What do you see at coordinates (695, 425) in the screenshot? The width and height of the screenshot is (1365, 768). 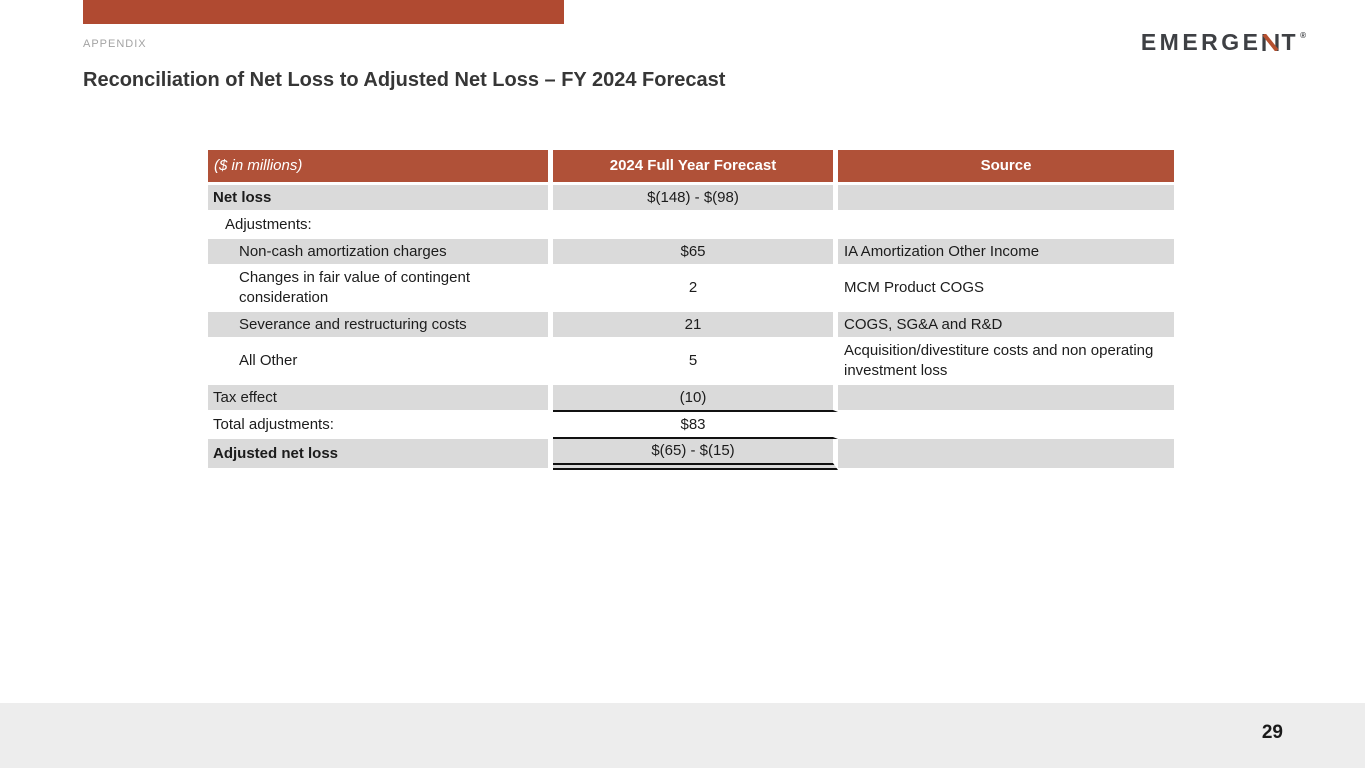 I see `row-value: $83` at bounding box center [695, 425].